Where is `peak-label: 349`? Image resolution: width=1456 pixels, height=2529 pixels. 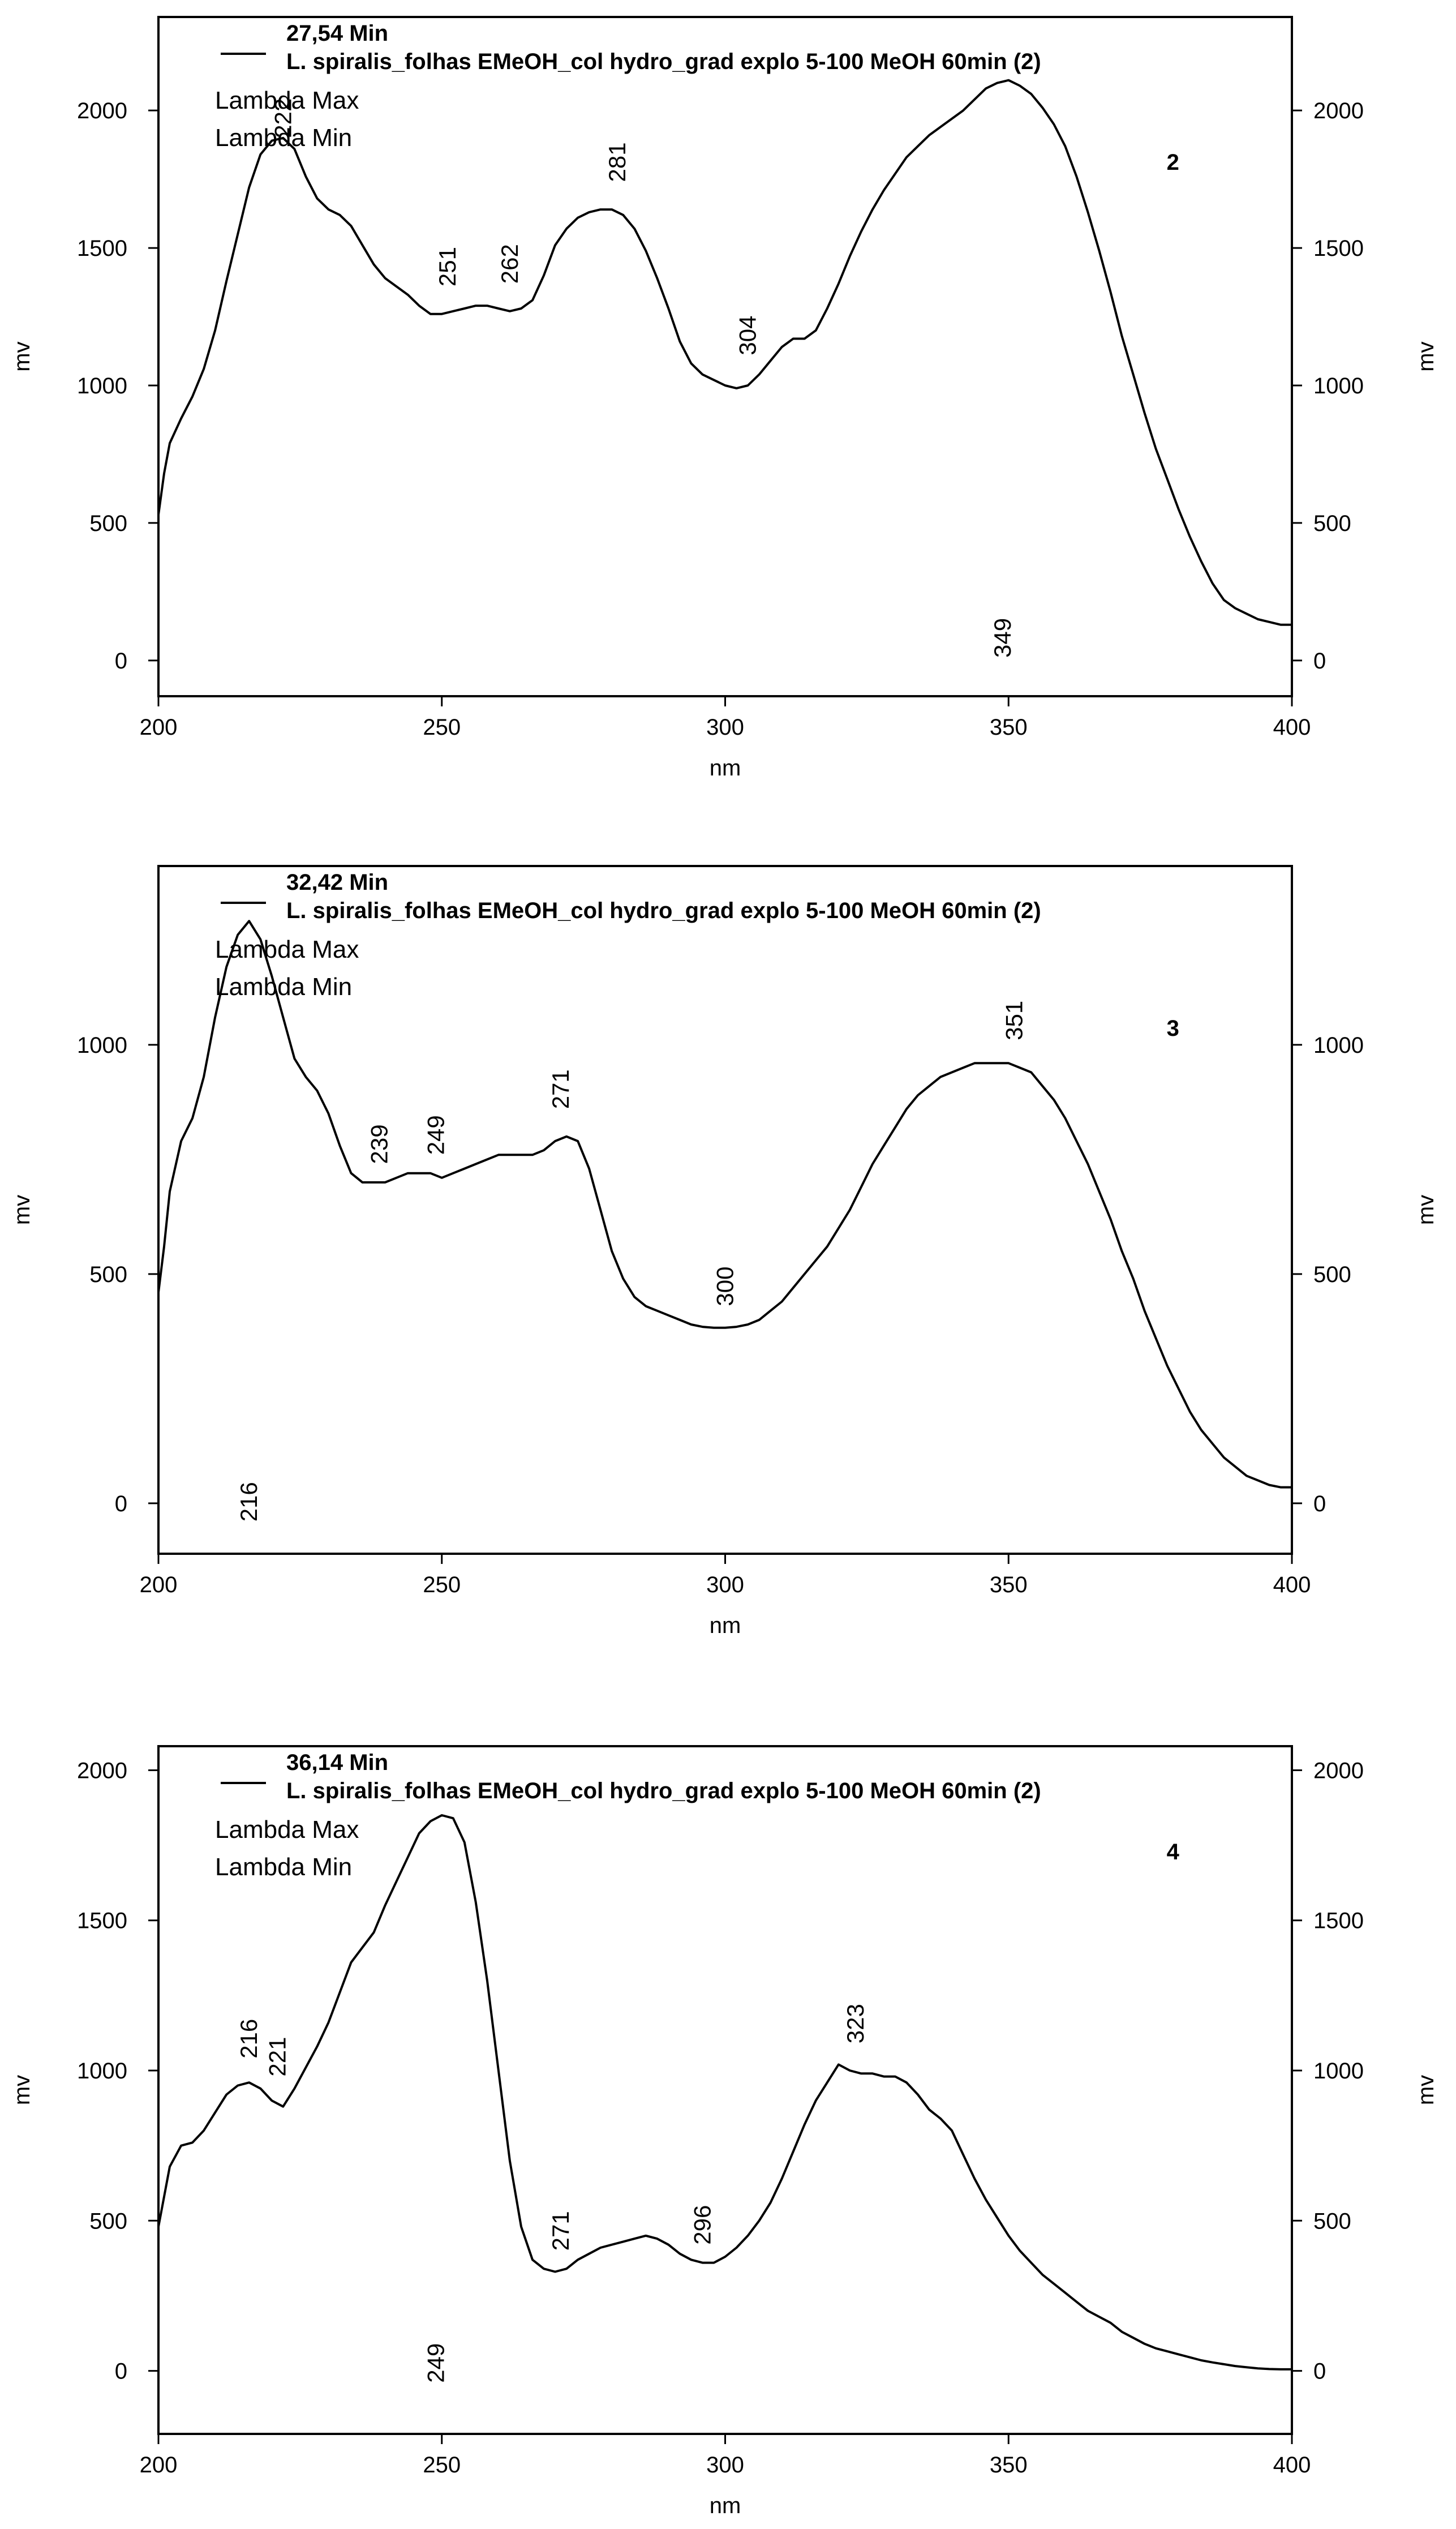
peak-label: 349 is located at coordinates (1002, 638).